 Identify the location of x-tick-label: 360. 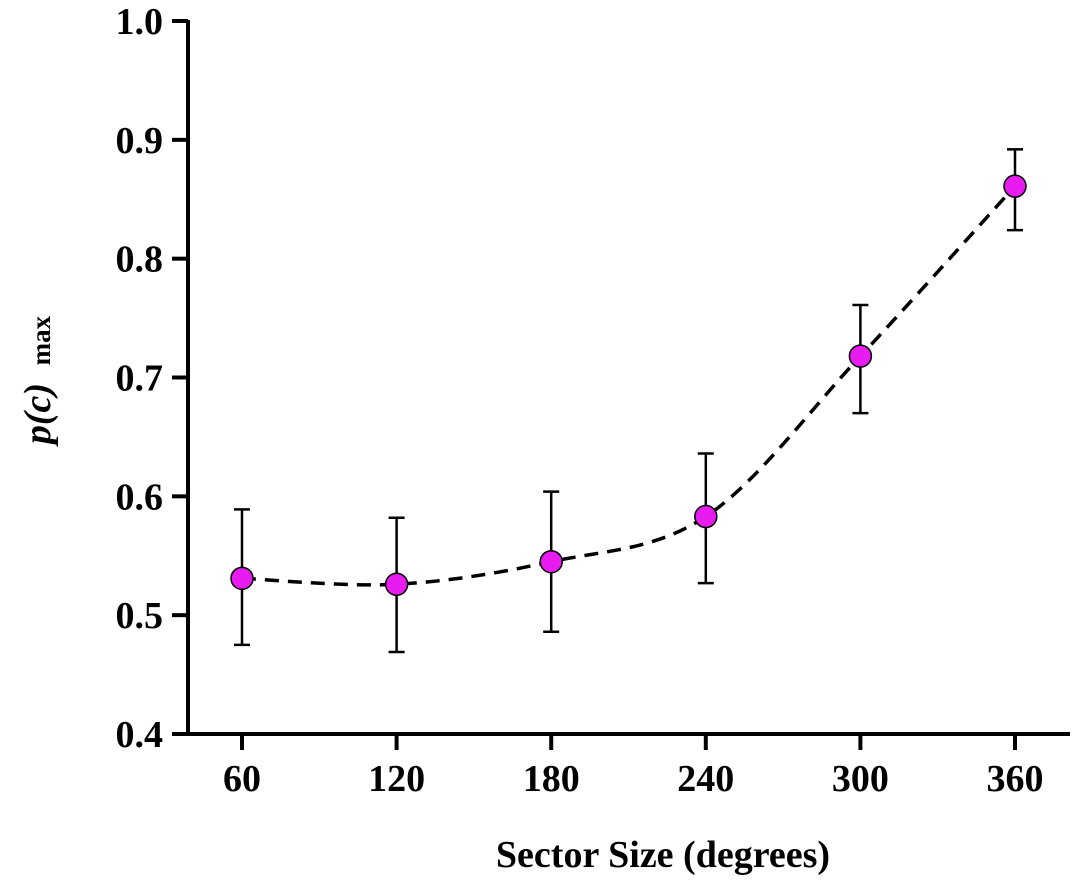
(1015, 779).